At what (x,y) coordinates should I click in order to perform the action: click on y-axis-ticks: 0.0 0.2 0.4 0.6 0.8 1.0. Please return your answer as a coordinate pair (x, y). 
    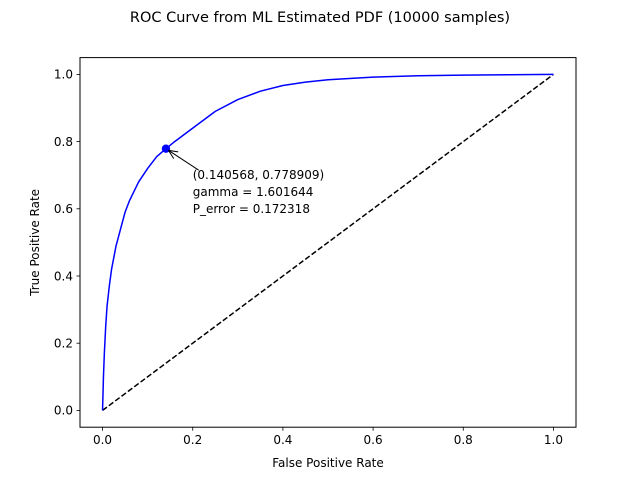
    Looking at the image, I should click on (67, 243).